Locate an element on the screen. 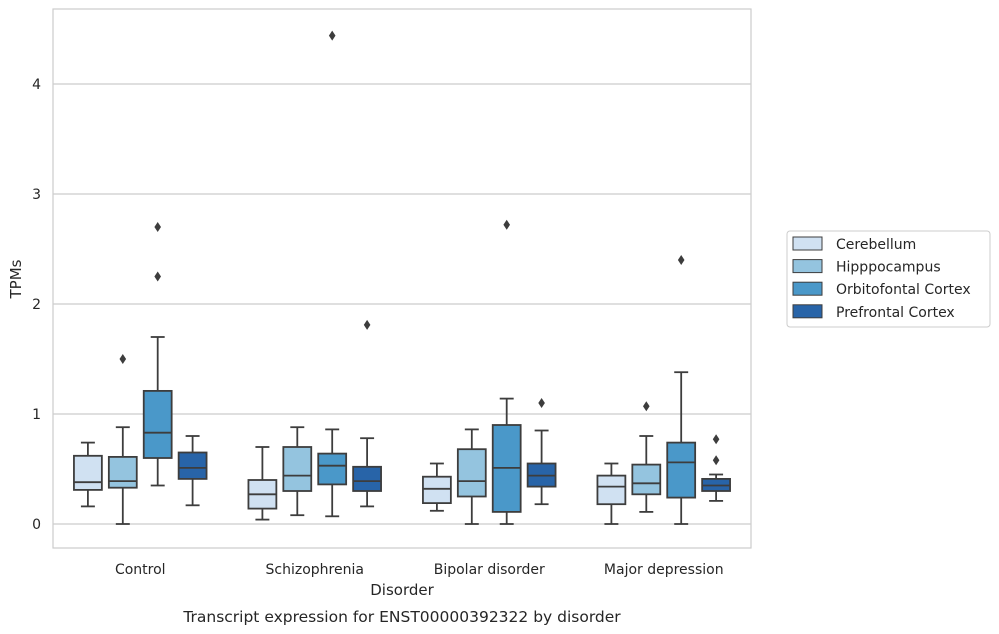  y-tick-label: 0 is located at coordinates (36, 525).